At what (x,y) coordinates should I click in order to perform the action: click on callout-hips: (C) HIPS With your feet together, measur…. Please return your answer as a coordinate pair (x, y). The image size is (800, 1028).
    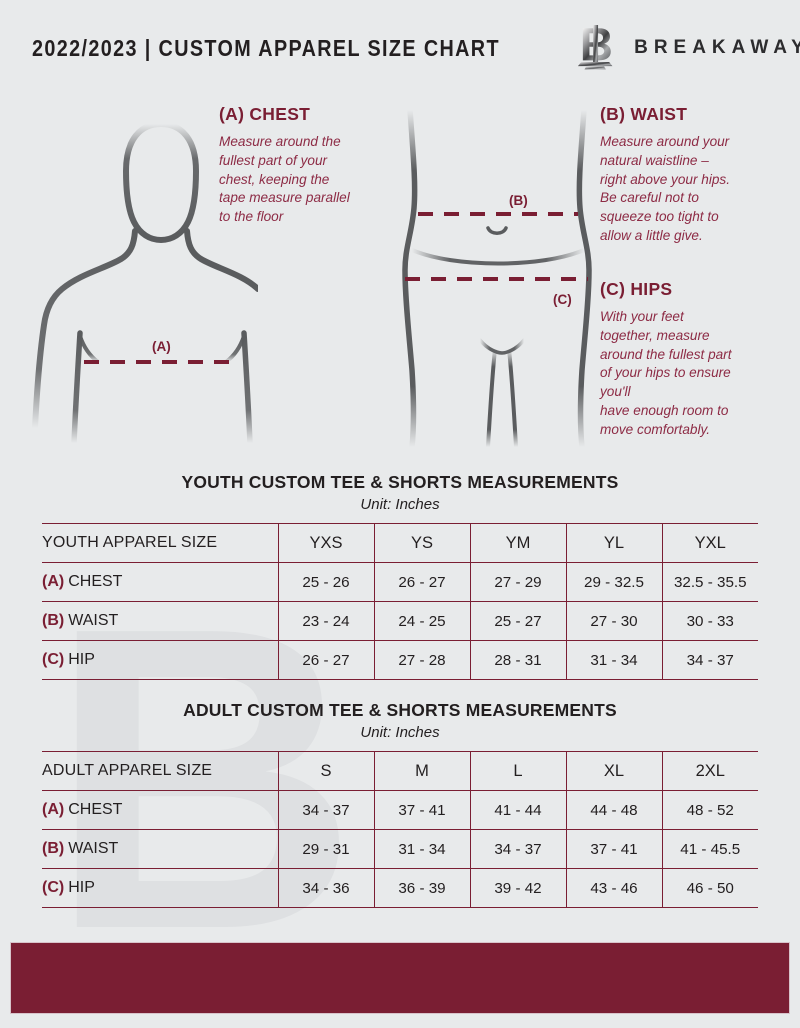
    Looking at the image, I should click on (690, 359).